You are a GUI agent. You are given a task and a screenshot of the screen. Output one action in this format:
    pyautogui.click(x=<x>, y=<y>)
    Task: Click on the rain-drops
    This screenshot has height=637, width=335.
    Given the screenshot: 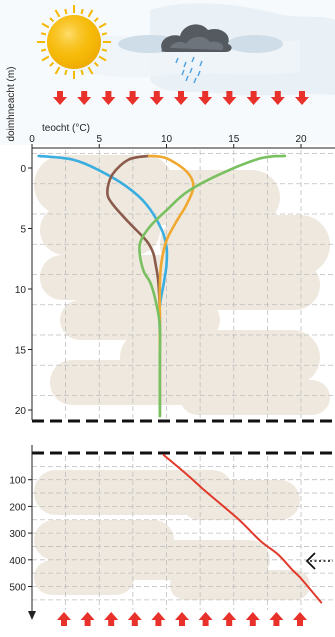 What is the action you would take?
    pyautogui.click(x=189, y=70)
    